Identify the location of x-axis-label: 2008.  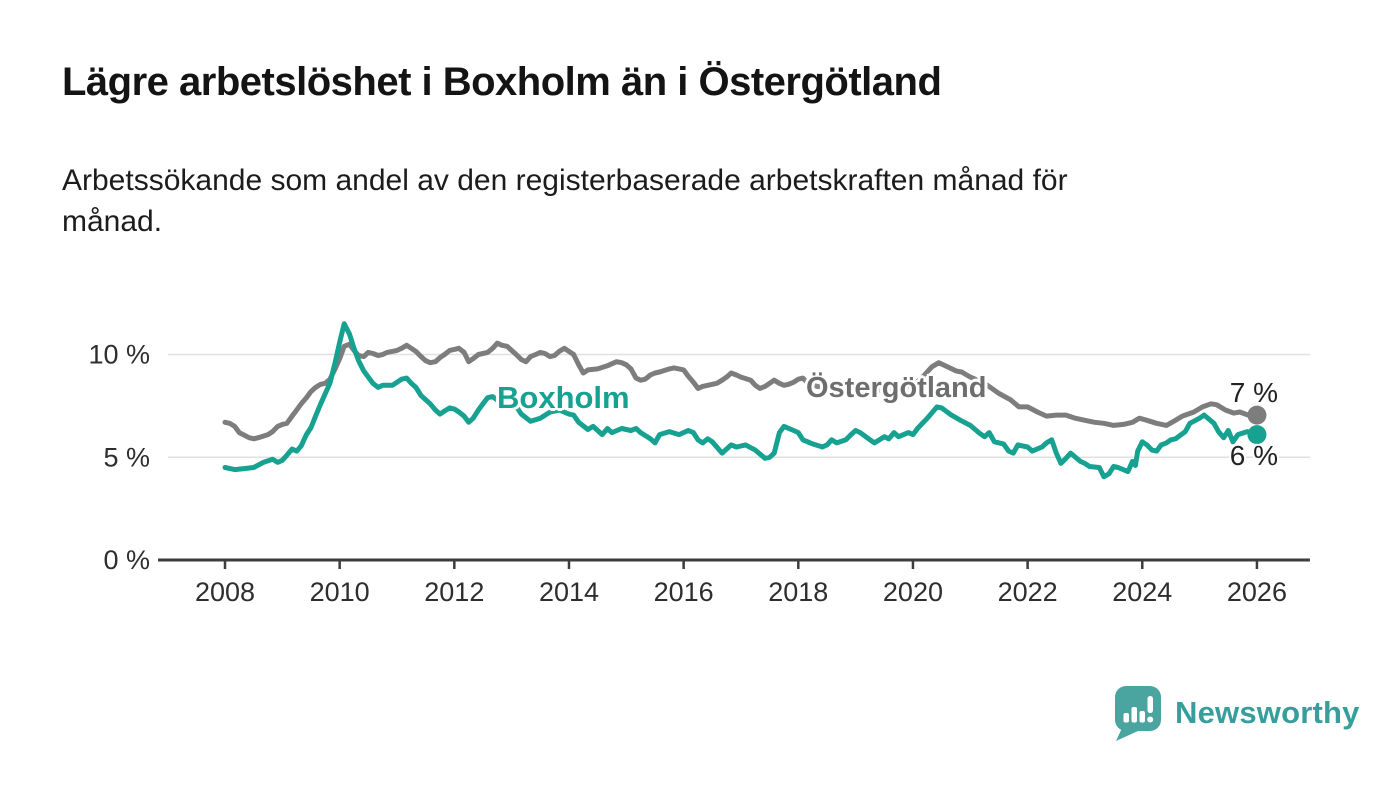
(225, 592).